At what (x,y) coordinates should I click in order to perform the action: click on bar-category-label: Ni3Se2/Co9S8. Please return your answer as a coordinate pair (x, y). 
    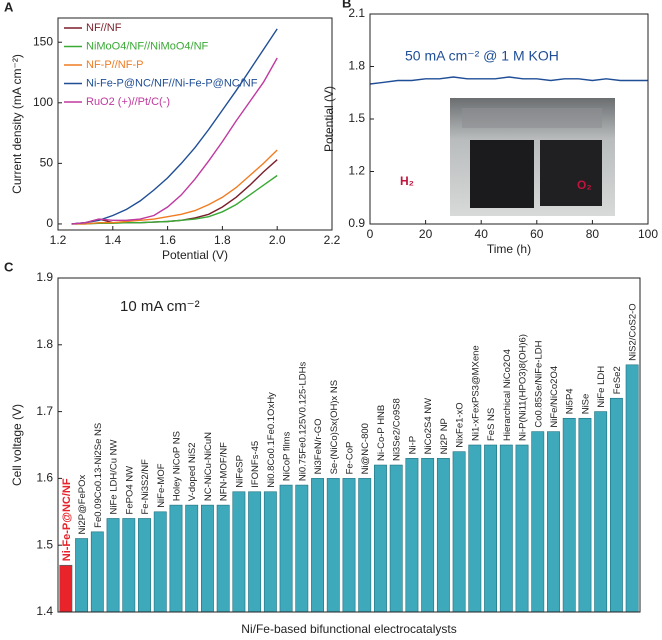
    Looking at the image, I should click on (397, 429).